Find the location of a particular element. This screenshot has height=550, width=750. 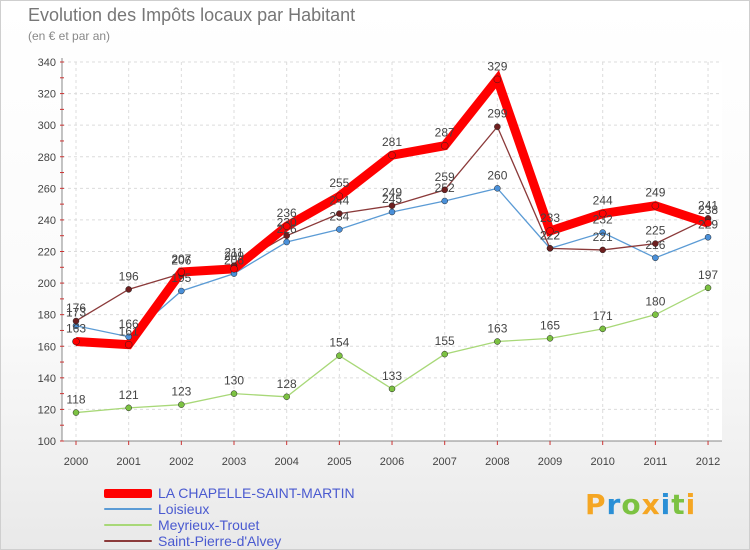

y-tick-label: 340 is located at coordinates (47, 63).